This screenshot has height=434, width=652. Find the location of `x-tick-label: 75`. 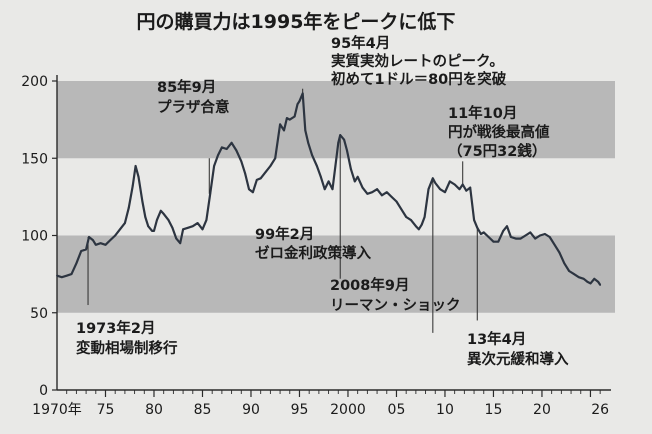

x-tick-label: 75 is located at coordinates (106, 410).